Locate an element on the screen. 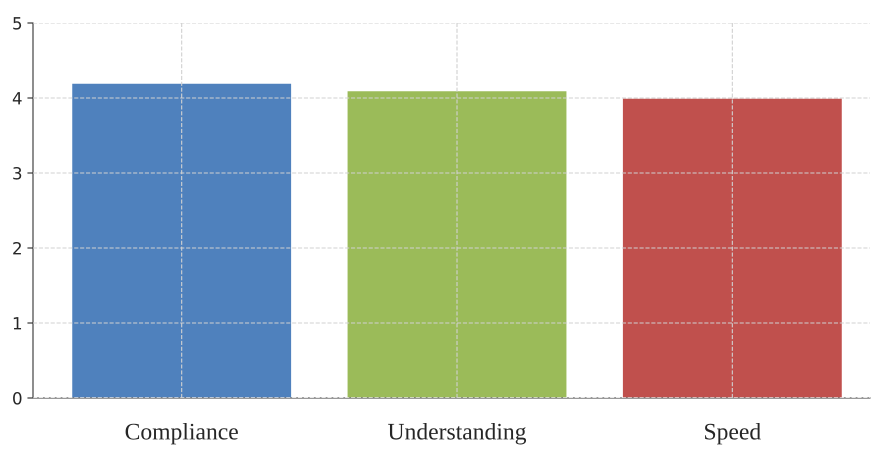  y-tick-label: 2 is located at coordinates (17, 248).